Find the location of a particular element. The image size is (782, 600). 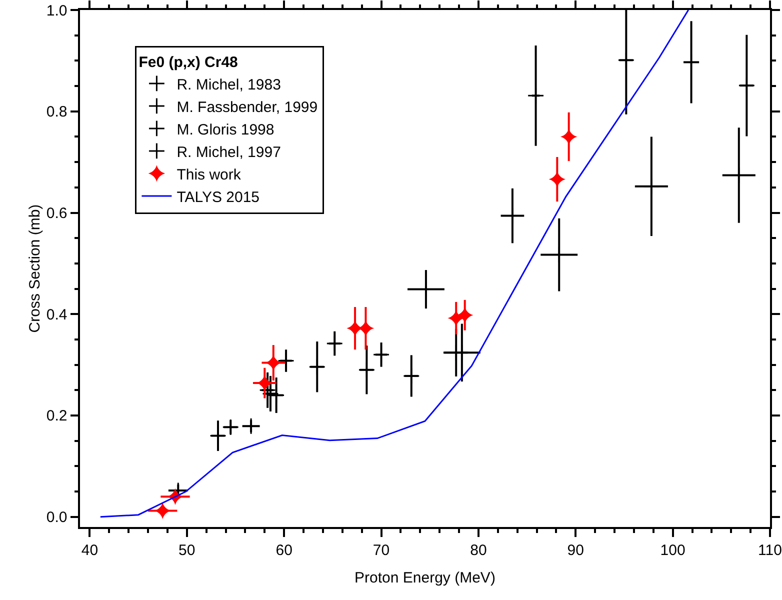

y-tick-label: 0.0 is located at coordinates (57, 517).